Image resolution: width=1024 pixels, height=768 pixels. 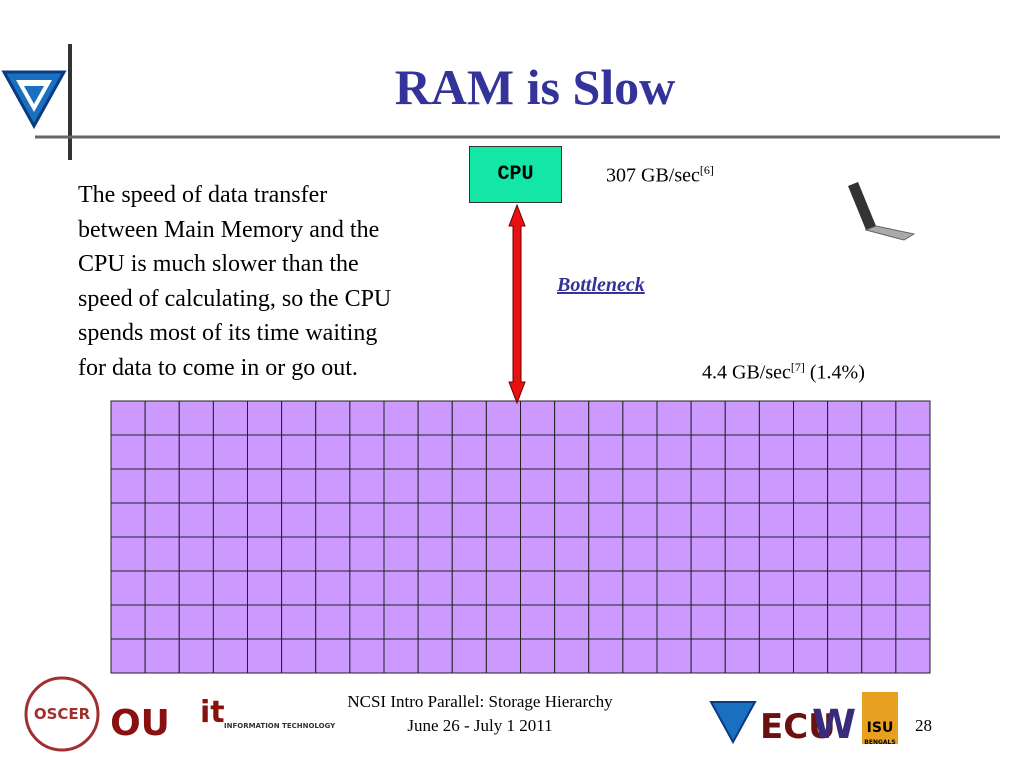 What do you see at coordinates (140, 723) in the screenshot?
I see `logo-text: OU` at bounding box center [140, 723].